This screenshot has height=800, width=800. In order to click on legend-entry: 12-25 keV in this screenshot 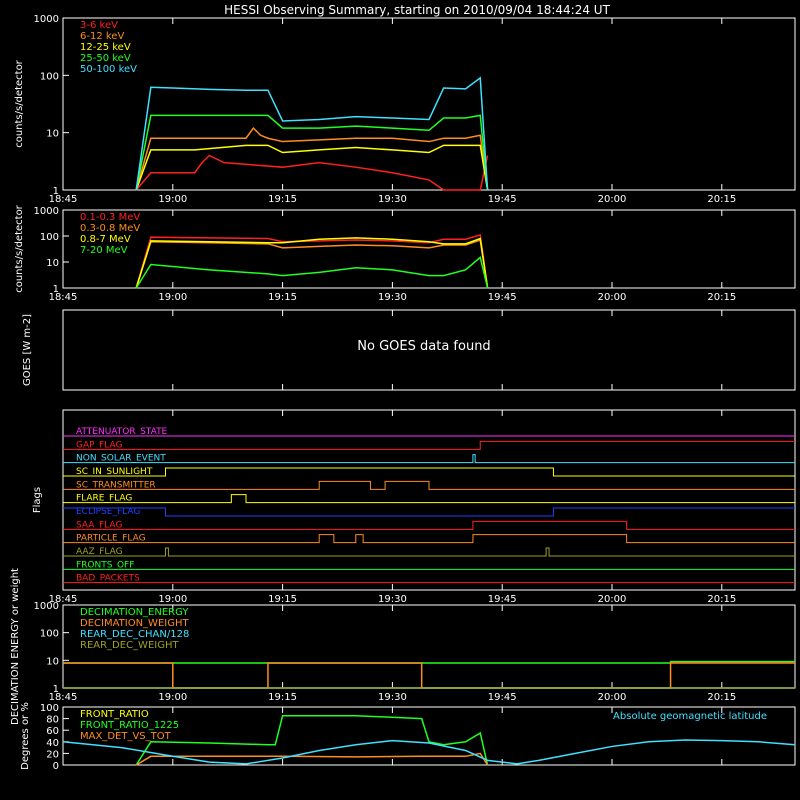, I will do `click(105, 47)`.